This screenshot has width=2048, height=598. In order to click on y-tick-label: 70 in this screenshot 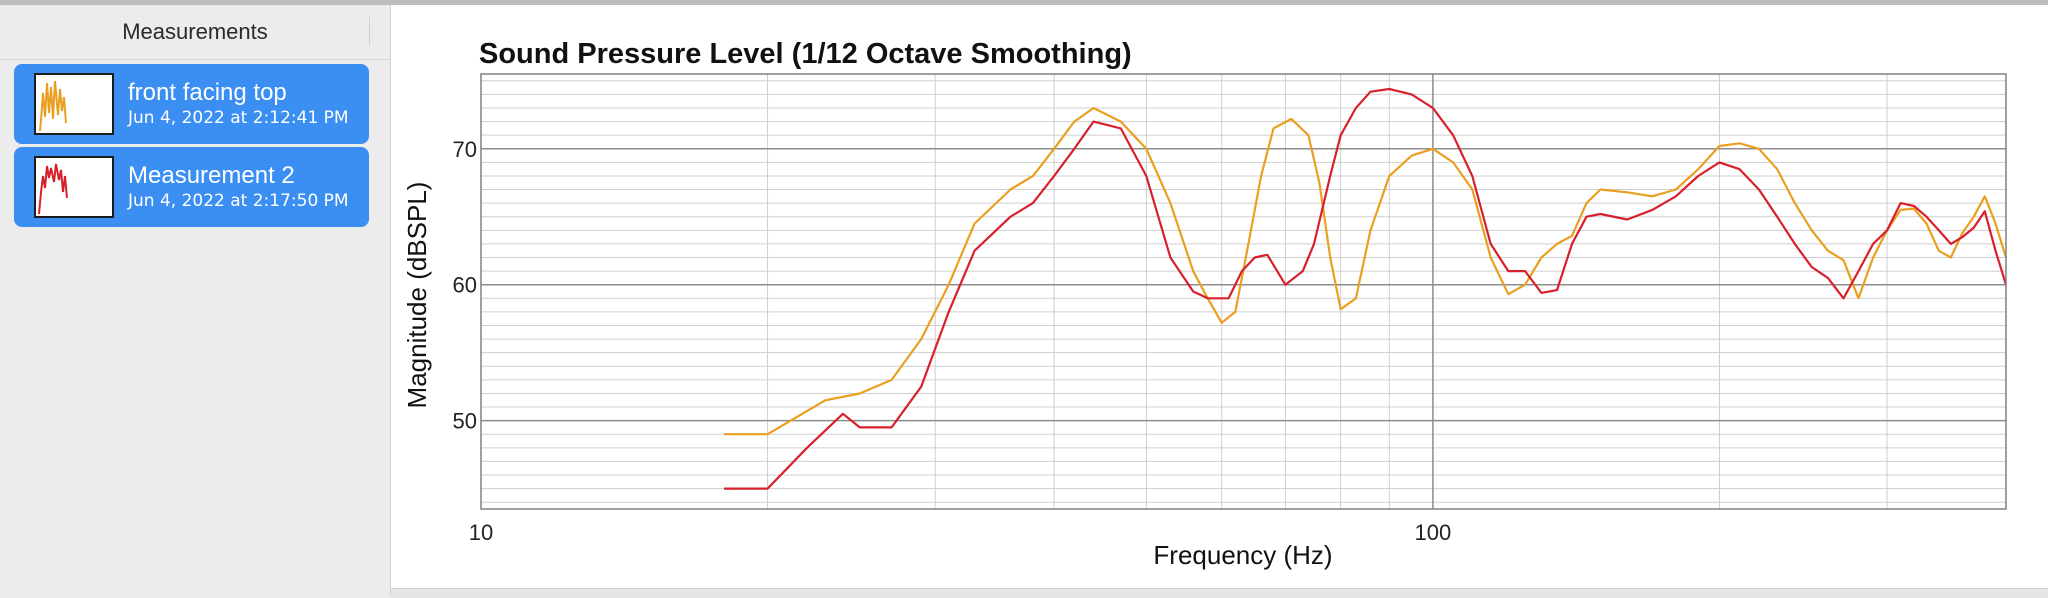, I will do `click(465, 149)`.